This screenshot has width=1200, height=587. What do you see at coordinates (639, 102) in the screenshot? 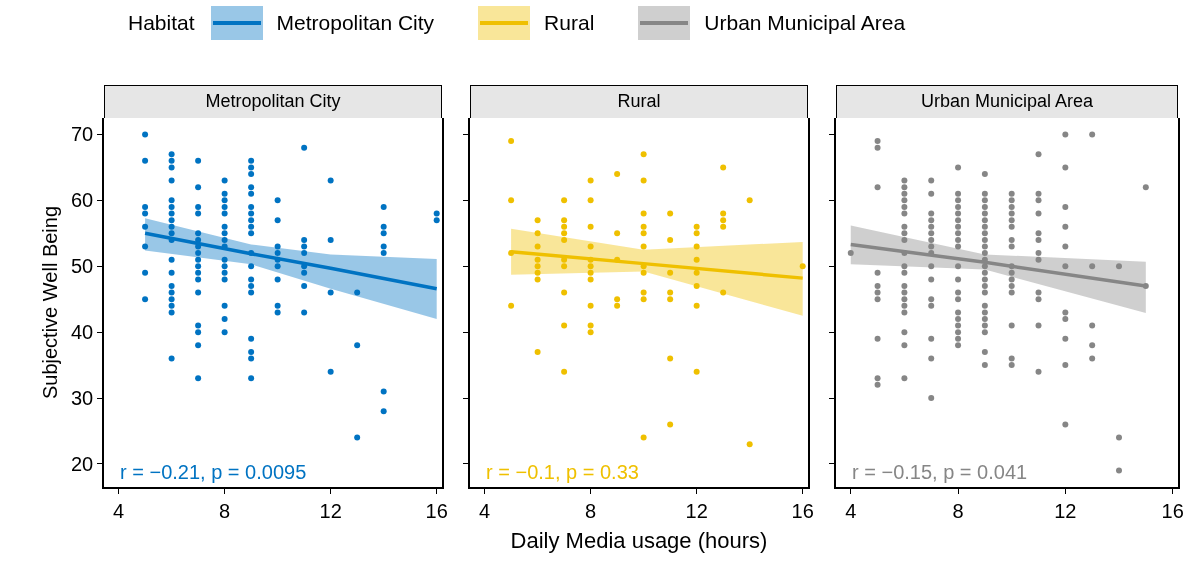
I see `chart-title: Rural` at bounding box center [639, 102].